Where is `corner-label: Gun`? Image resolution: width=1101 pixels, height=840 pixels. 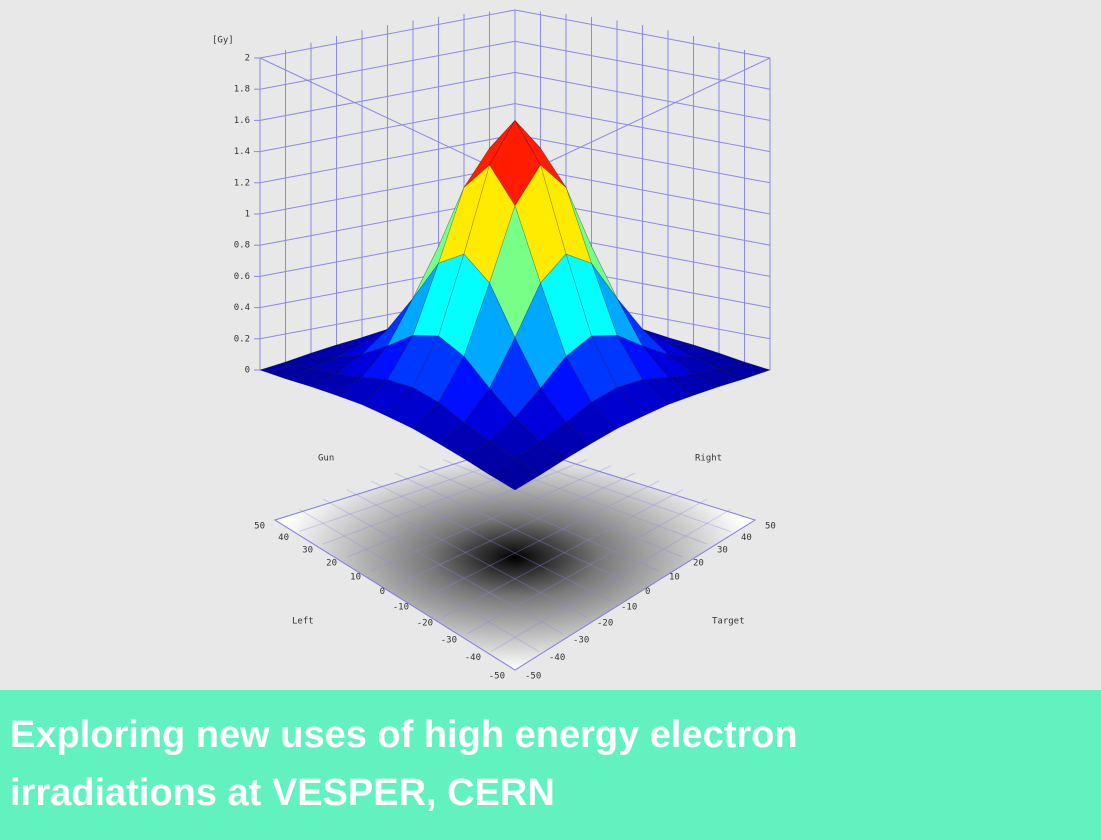
corner-label: Gun is located at coordinates (326, 459).